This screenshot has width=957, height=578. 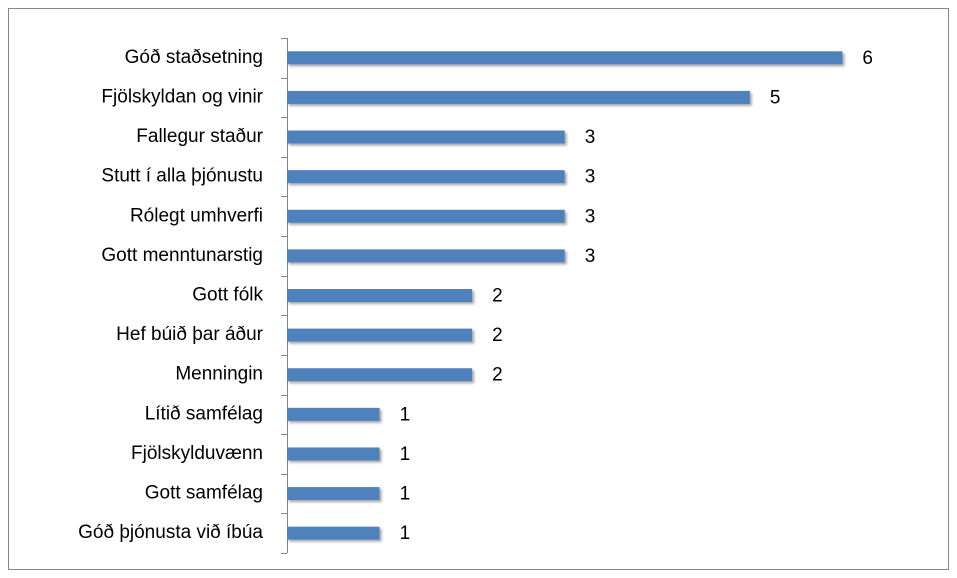 What do you see at coordinates (219, 374) in the screenshot?
I see `y-tick-label: Menningin` at bounding box center [219, 374].